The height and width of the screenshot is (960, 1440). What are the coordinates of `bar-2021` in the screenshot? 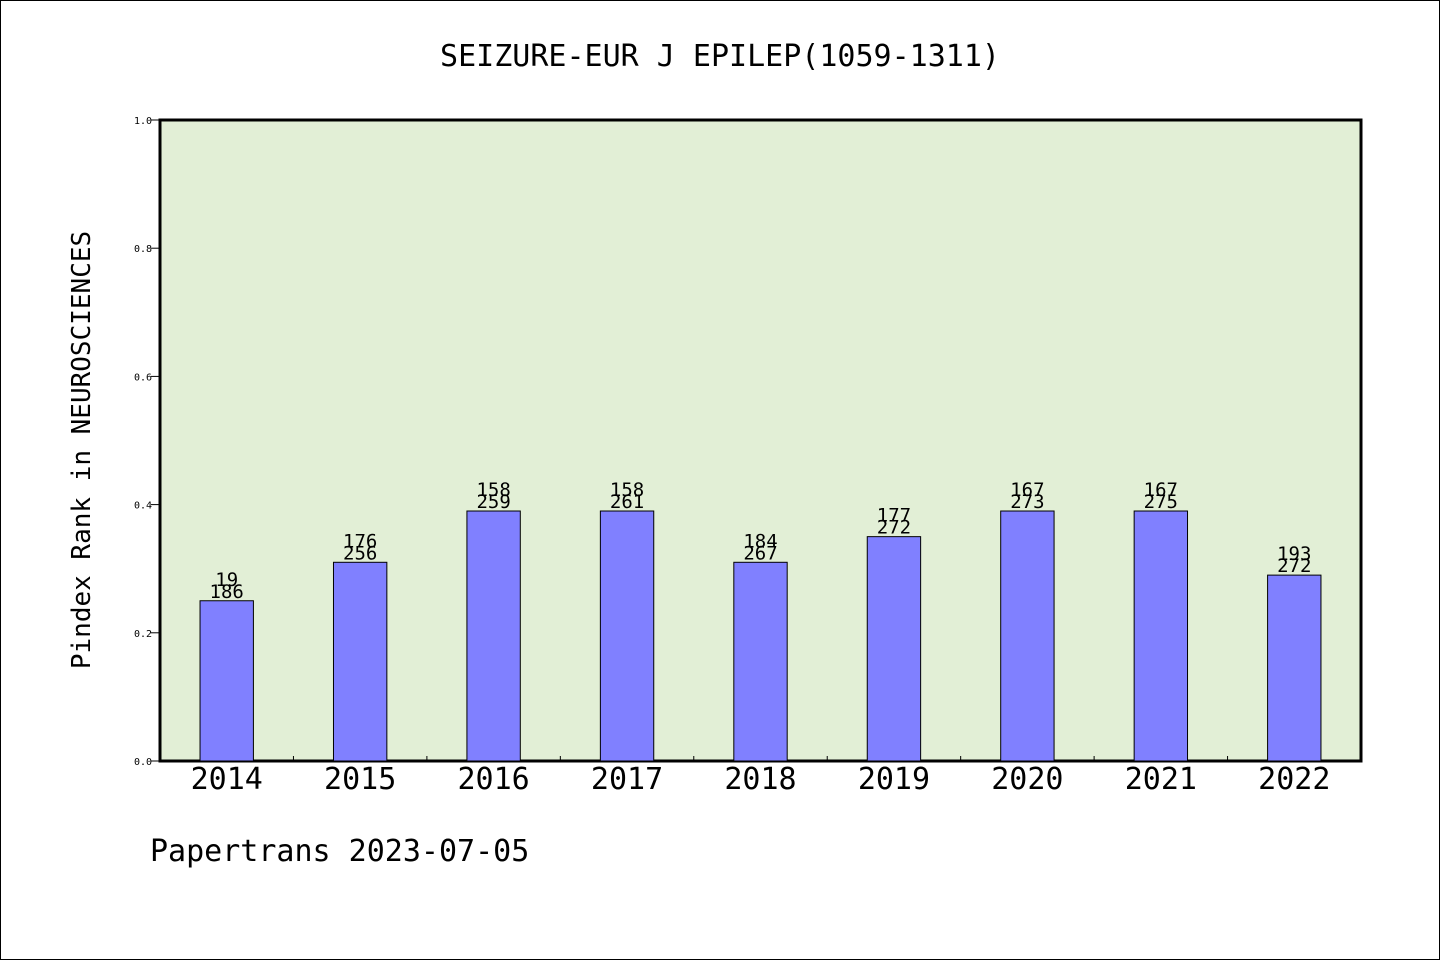 It's located at (1161, 636).